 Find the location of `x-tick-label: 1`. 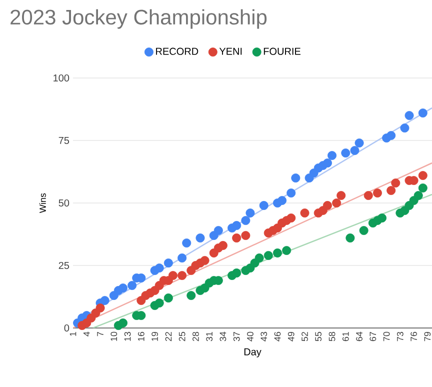

x-tick-label: 1 is located at coordinates (73, 334).